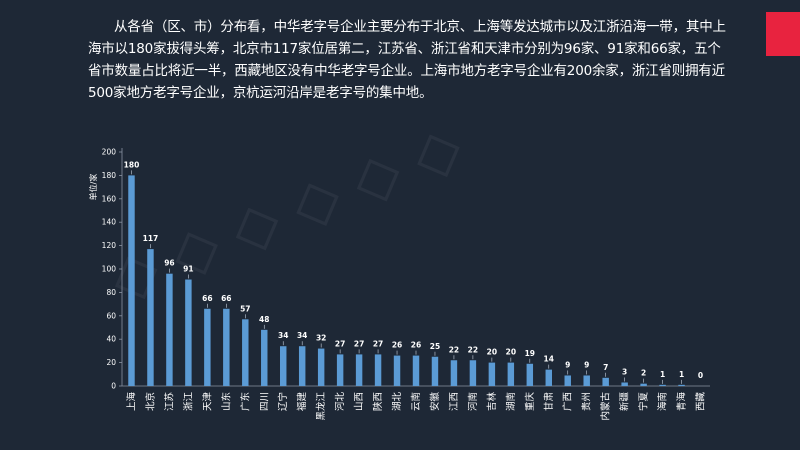 The height and width of the screenshot is (450, 800). Describe the element at coordinates (783, 34) in the screenshot. I see `corner-accent-block` at that location.